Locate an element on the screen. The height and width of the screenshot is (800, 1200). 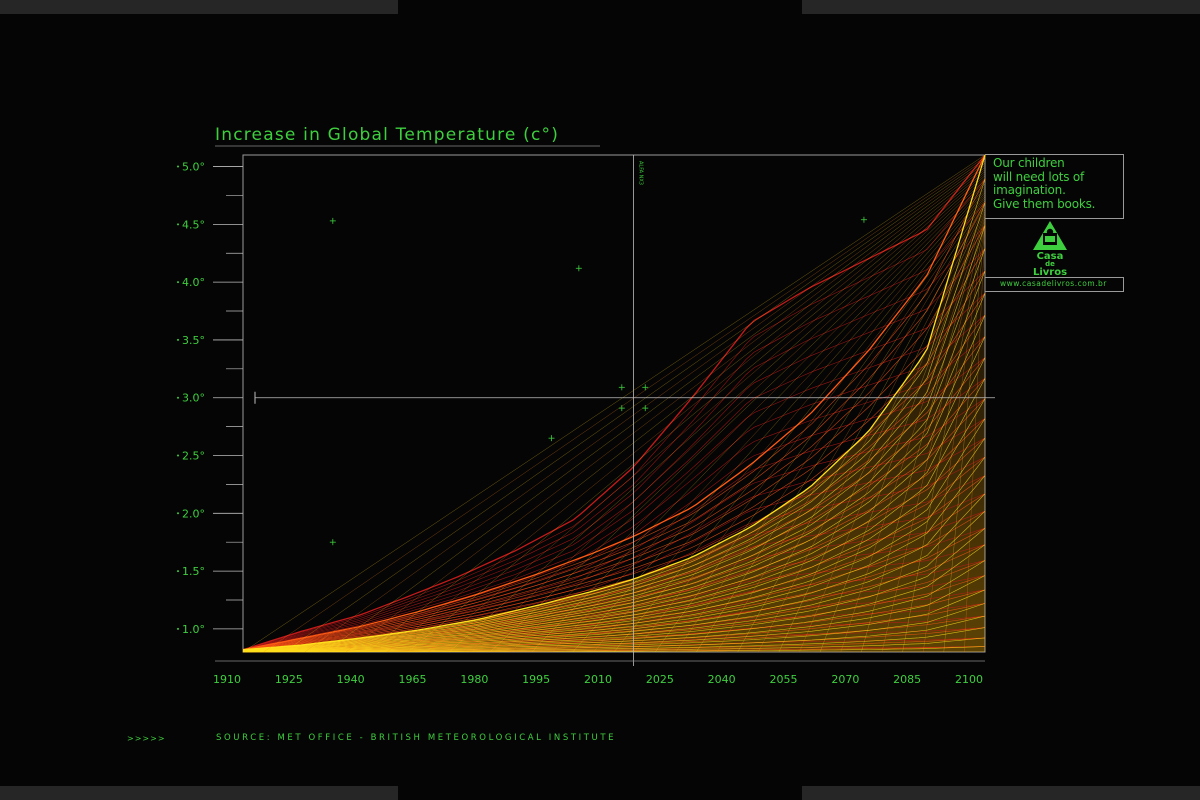
y-tick-label: 2.0° is located at coordinates (193, 513).